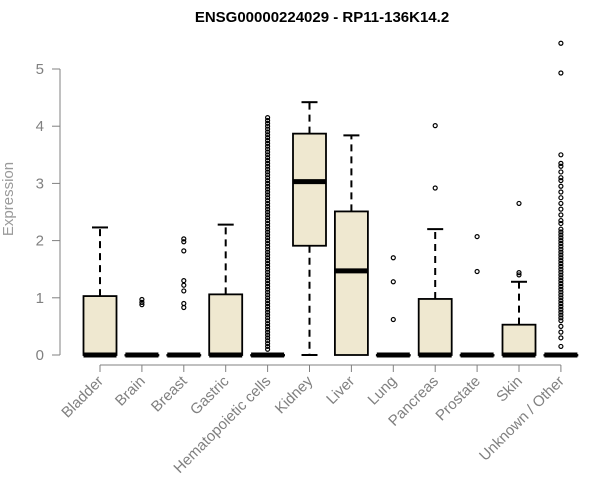 Image resolution: width=600 pixels, height=500 pixels. Describe the element at coordinates (184, 297) in the screenshot. I see `box-breast` at that location.